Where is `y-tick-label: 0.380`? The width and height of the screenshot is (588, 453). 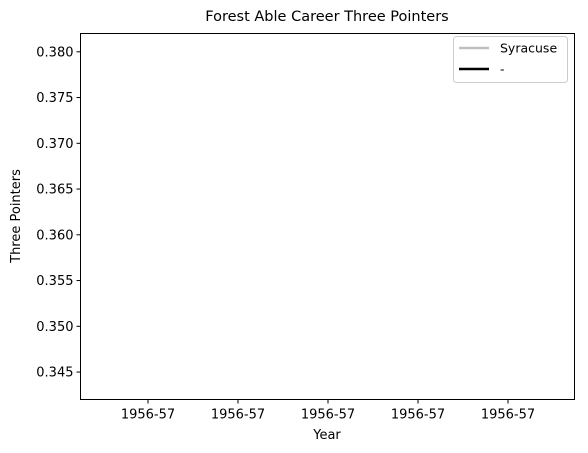
y-tick-label: 0.380 is located at coordinates (54, 52).